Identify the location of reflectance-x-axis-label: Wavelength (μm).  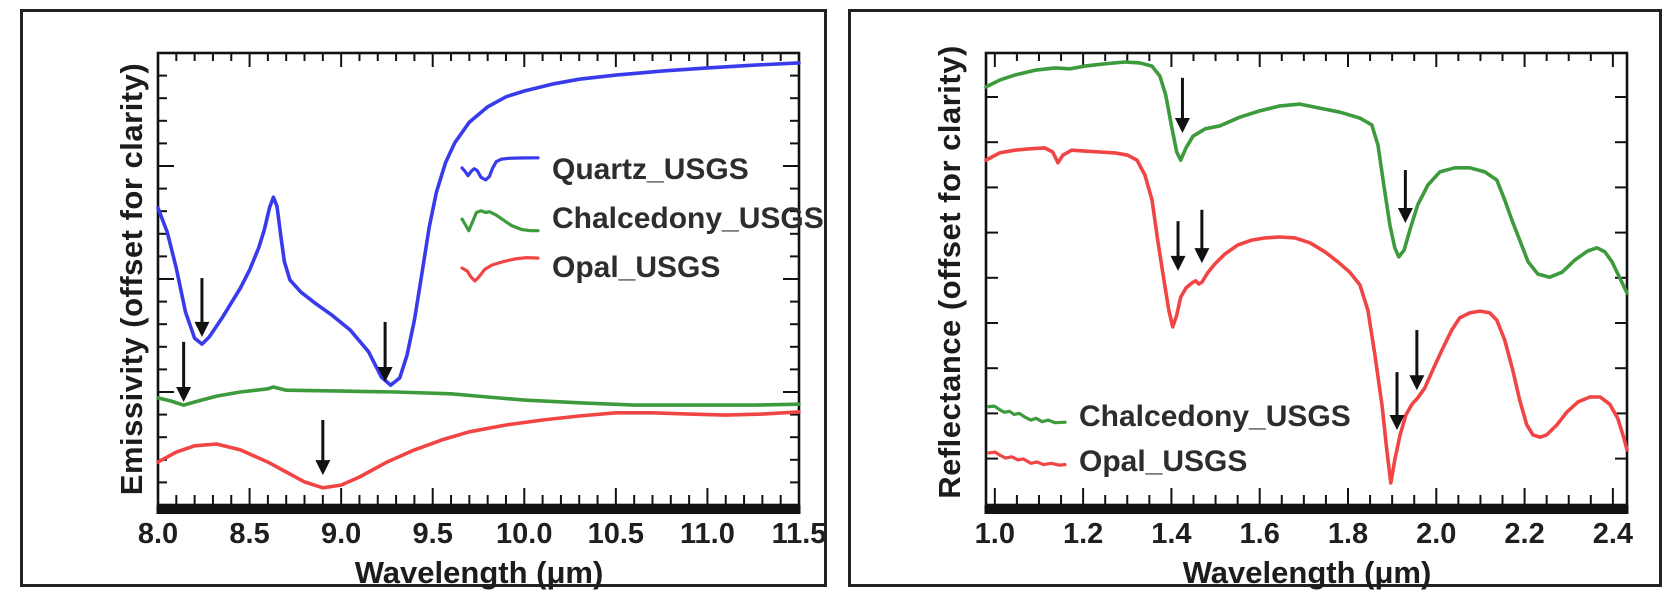
(1307, 572).